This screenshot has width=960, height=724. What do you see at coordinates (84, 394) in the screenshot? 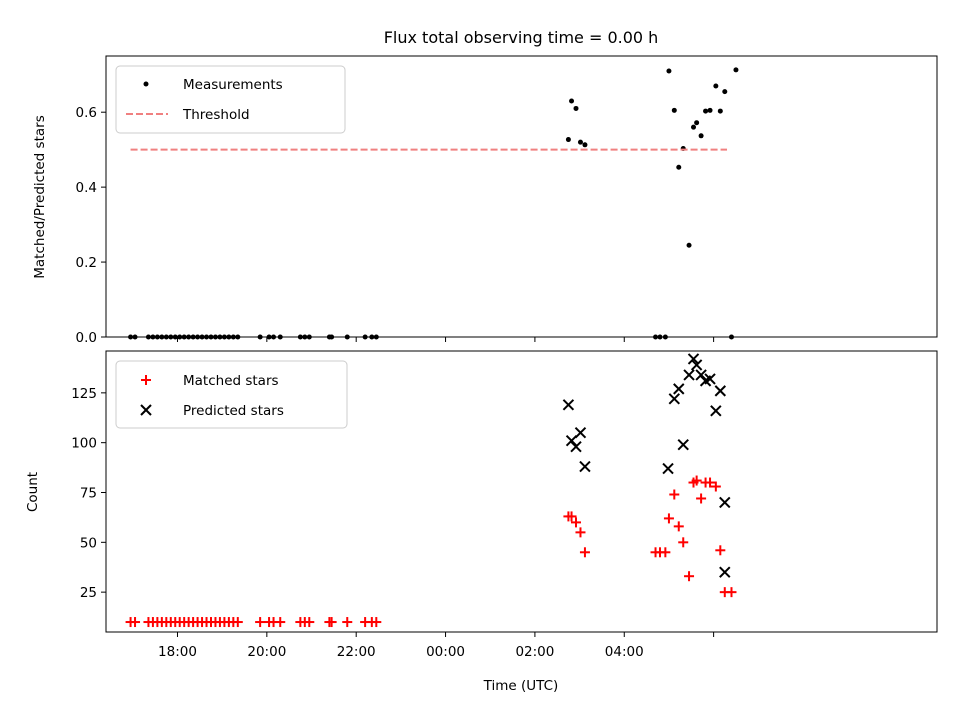
I see `y-tick-label: 125` at bounding box center [84, 394].